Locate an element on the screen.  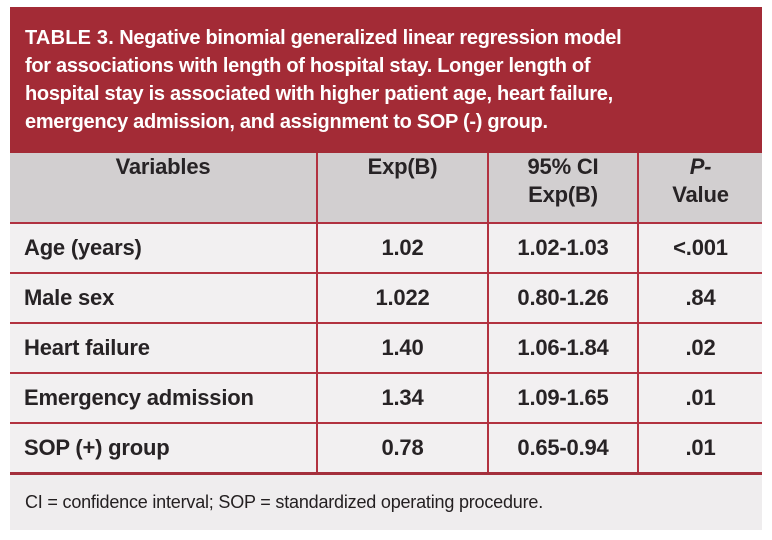
table-row-emergency-admission: Emergency admission 1.34 1.09-1.65 .01 is located at coordinates (386, 397).